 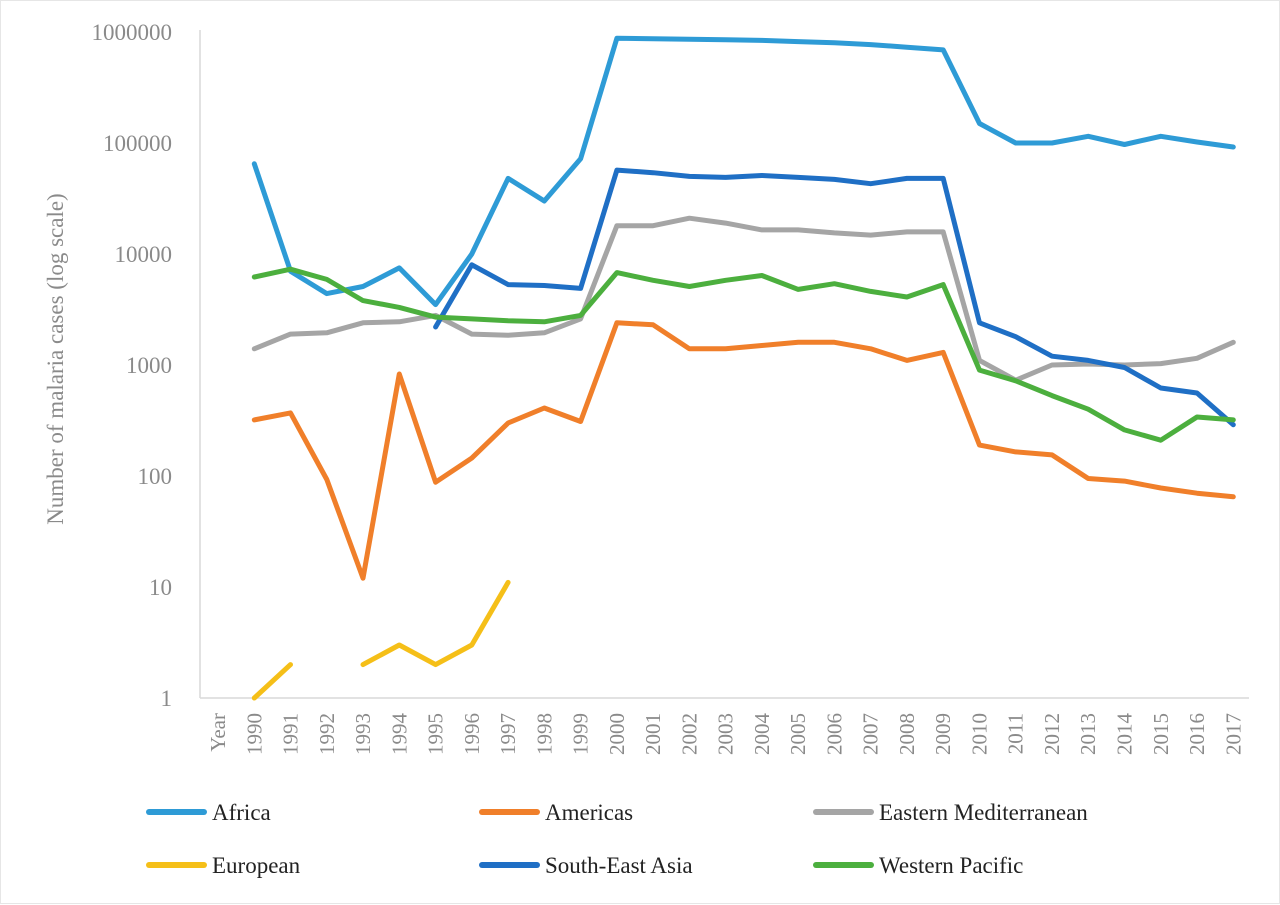 I want to click on x-tick-label: 1992, so click(x=327, y=734).